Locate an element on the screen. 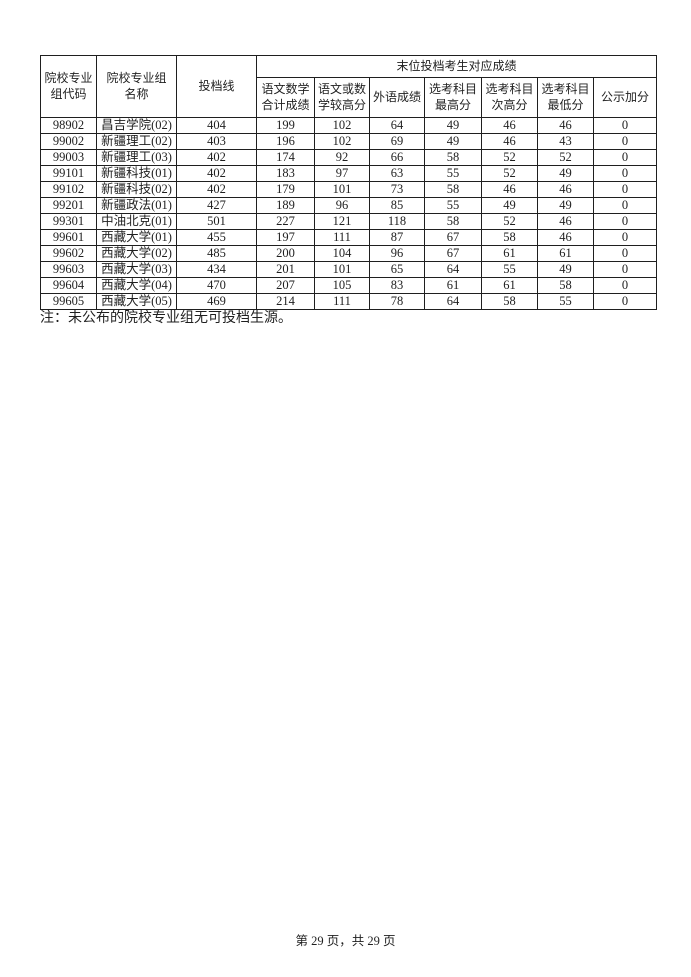  table-cell: 85 is located at coordinates (397, 205).